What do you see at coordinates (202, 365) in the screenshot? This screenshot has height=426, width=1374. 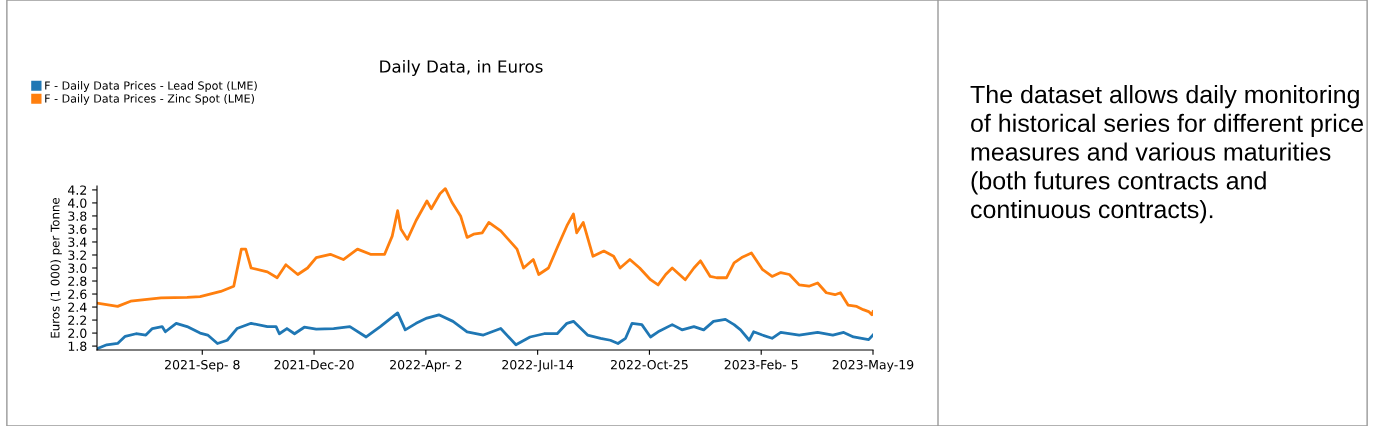 I see `x-tick-label: 2021-Sep- 8` at bounding box center [202, 365].